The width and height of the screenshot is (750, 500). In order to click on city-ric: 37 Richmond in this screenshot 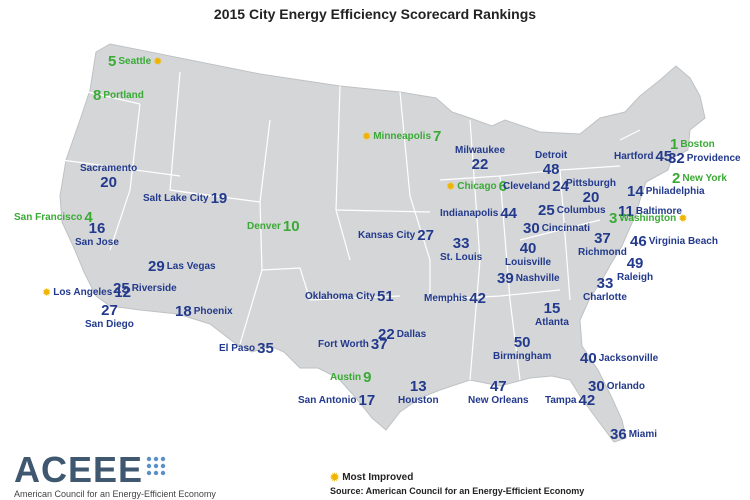, I will do `click(602, 244)`.